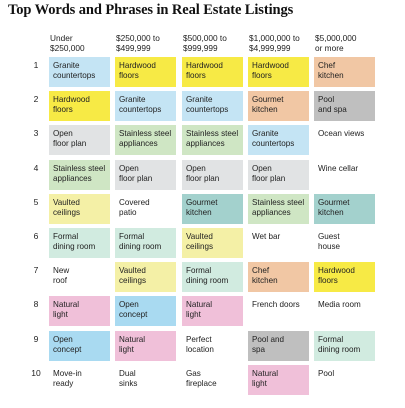 The height and width of the screenshot is (408, 405). Describe the element at coordinates (36, 65) in the screenshot. I see `rank-label: 1` at that location.